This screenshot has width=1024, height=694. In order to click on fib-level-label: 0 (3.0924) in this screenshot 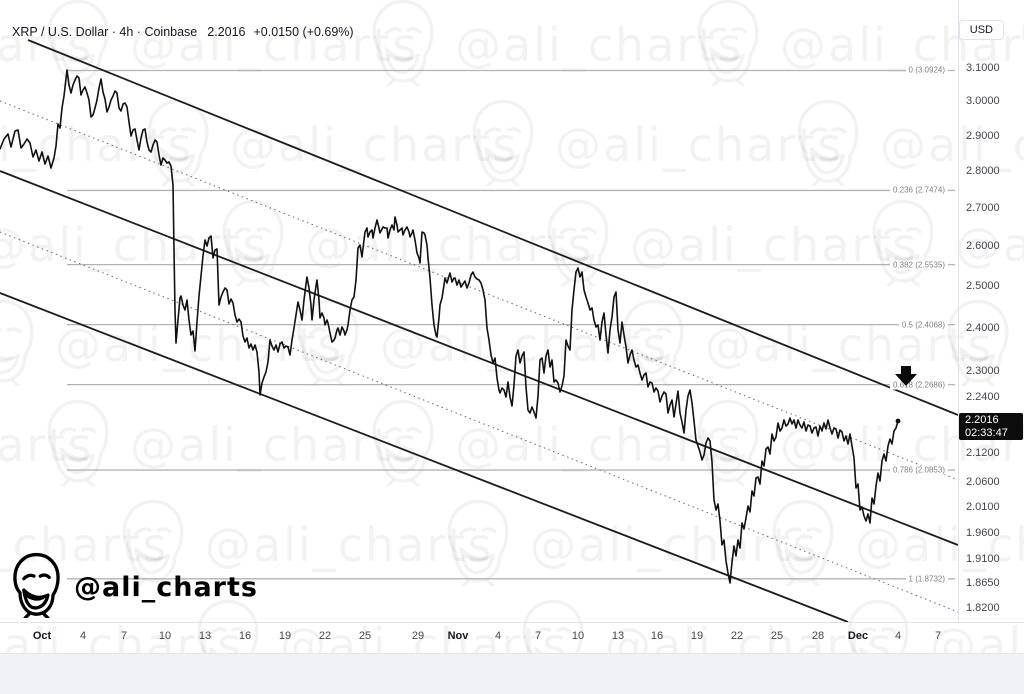, I will do `click(926, 70)`.